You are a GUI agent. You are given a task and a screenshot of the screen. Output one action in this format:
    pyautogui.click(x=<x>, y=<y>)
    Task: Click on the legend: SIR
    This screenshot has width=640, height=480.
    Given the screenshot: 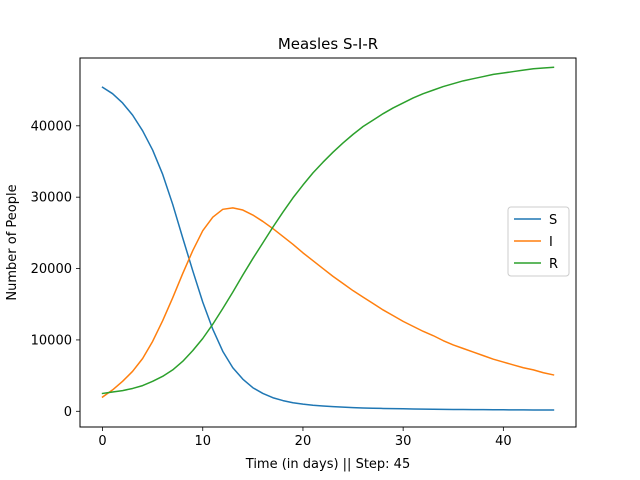 What is the action you would take?
    pyautogui.click(x=538, y=241)
    